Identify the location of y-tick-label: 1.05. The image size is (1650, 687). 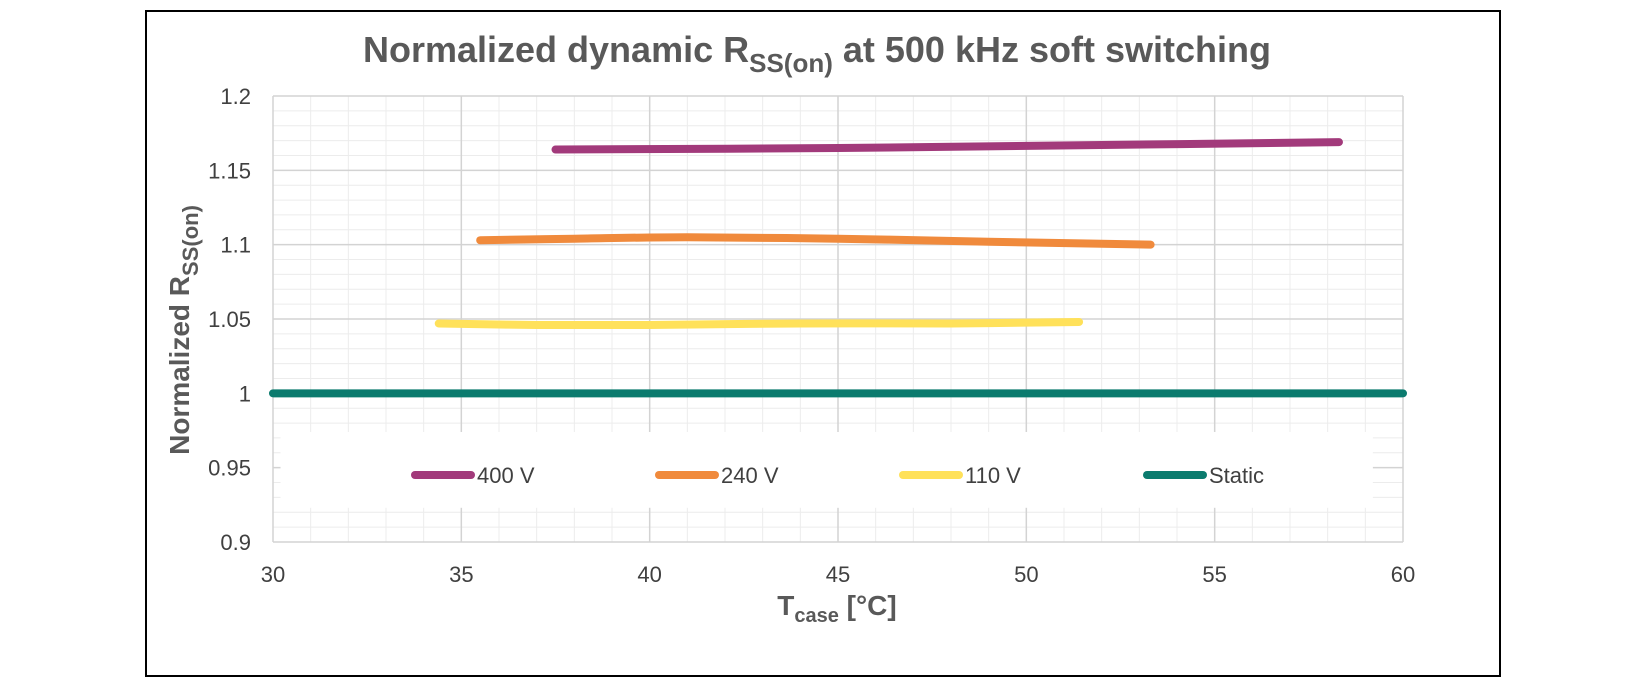
(229, 319).